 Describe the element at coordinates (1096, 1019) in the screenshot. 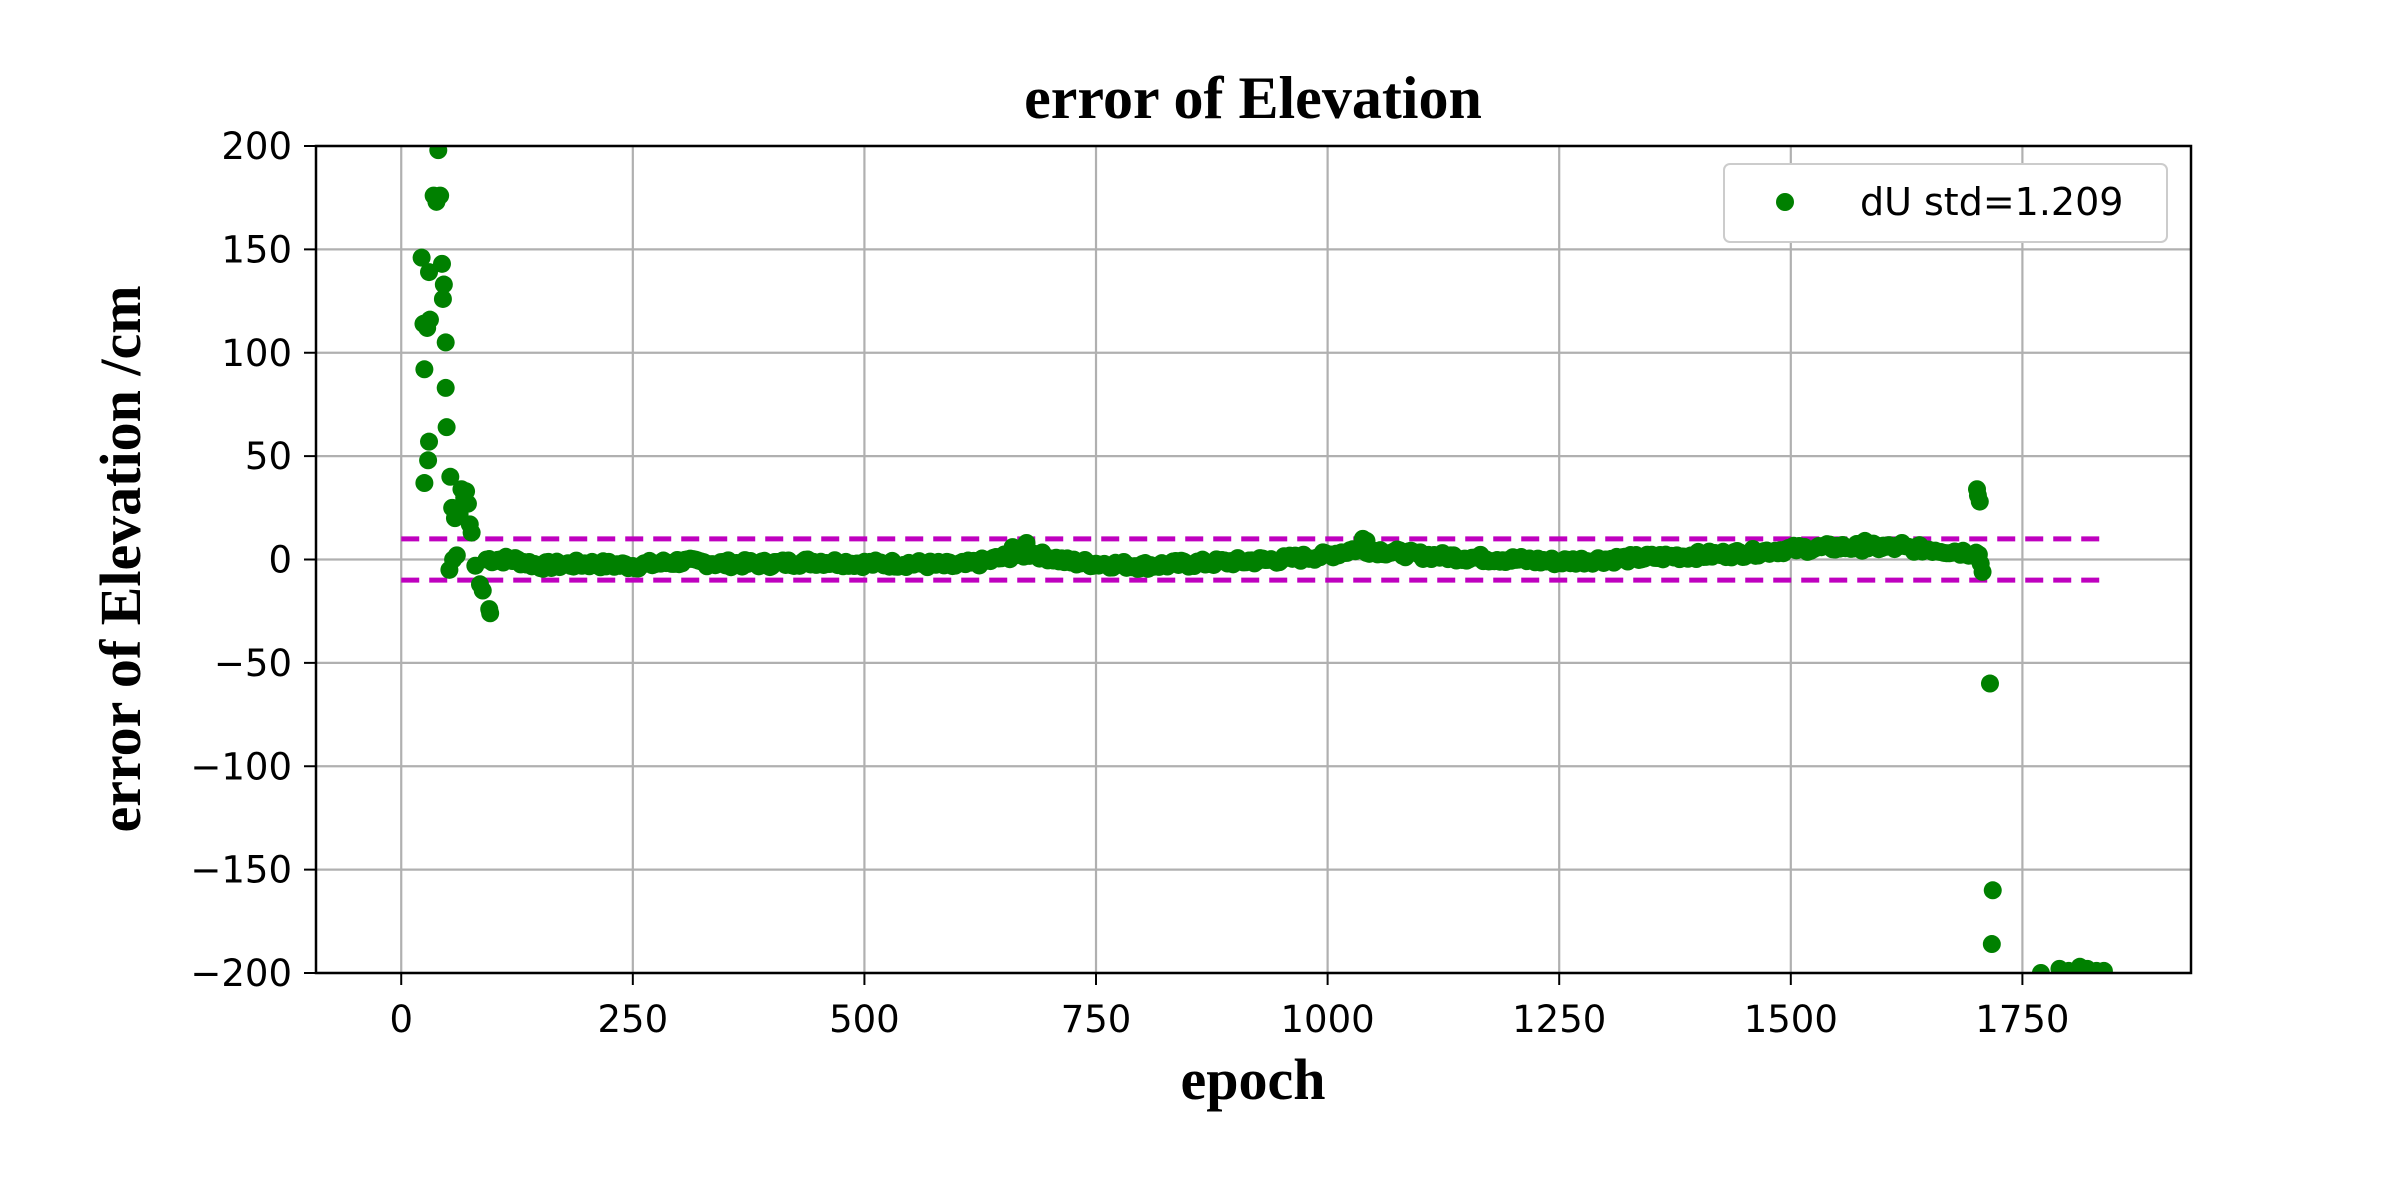

I see `x-tick-label: 750` at that location.